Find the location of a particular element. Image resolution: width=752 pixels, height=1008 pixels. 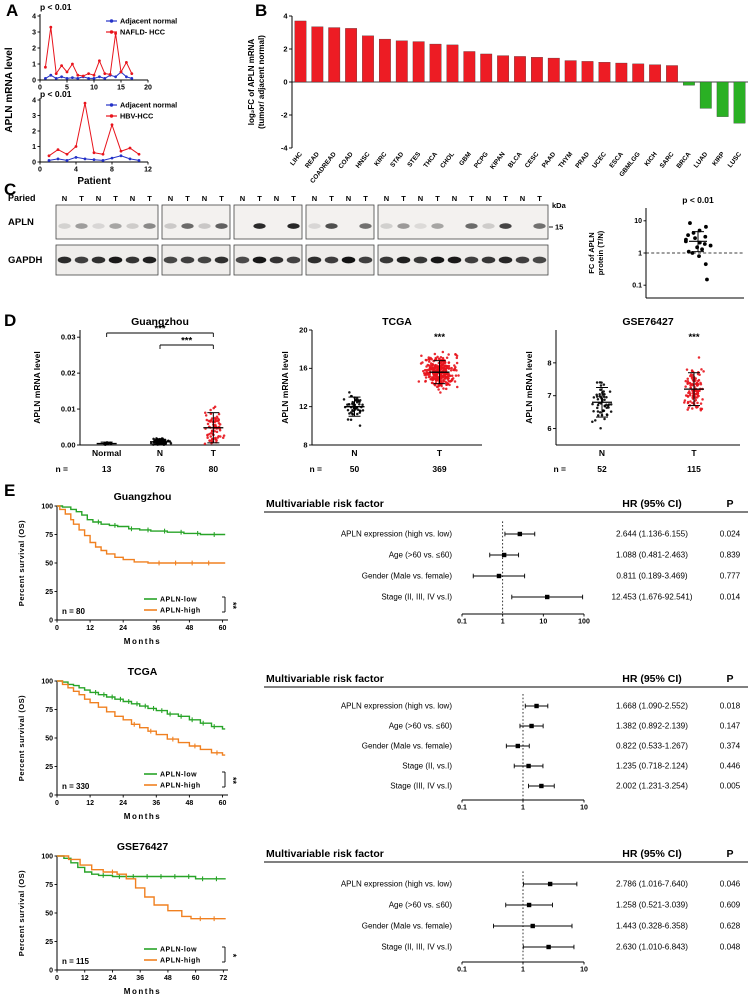

svg-text: n = 330 is located at coordinates (76, 786).